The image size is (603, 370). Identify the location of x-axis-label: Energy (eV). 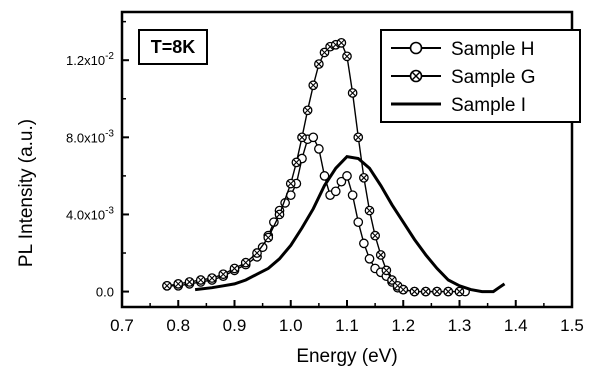
(346, 356).